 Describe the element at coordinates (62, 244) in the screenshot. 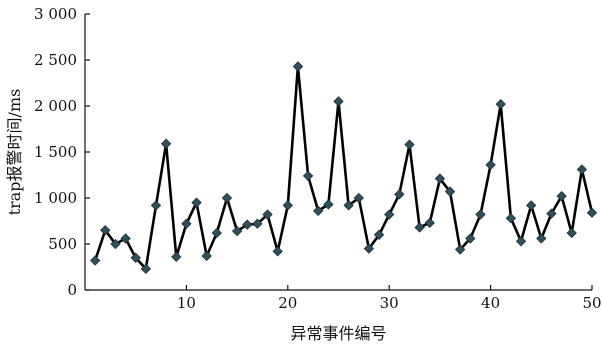

I see `y-tick-label: 500` at that location.